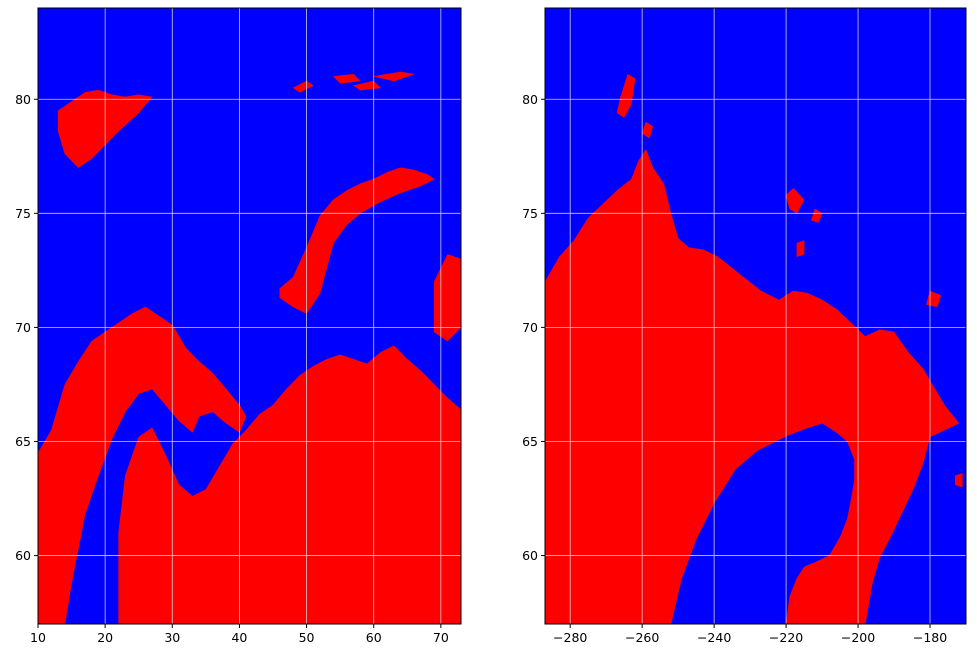  Describe the element at coordinates (172, 637) in the screenshot. I see `x-tick-label: 30` at that location.